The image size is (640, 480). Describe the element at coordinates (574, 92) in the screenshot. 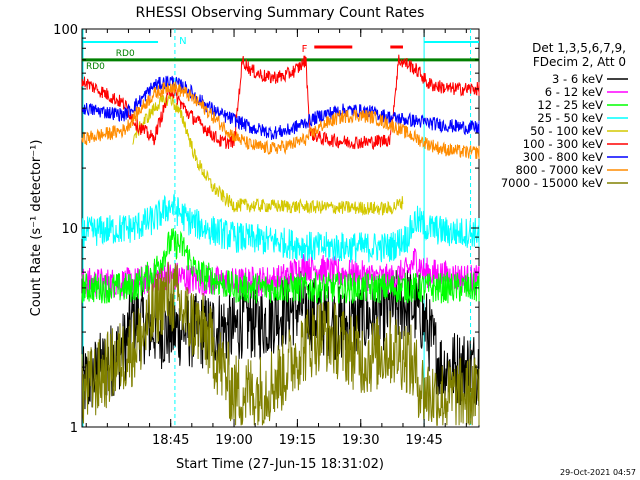

I see `legend-entry-label: 6 - 12 keV` at that location.